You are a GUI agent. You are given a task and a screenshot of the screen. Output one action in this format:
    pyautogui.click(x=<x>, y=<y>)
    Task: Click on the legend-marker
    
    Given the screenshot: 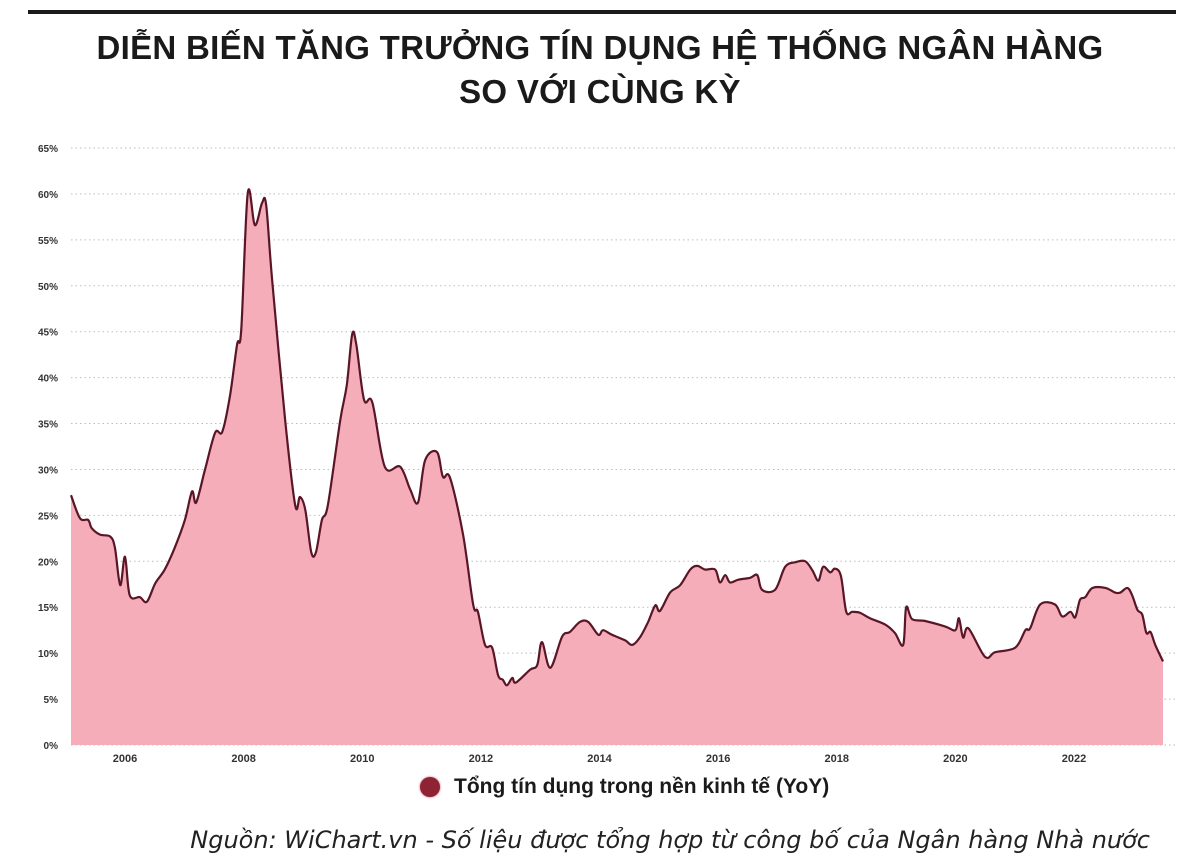 What is the action you would take?
    pyautogui.click(x=430, y=787)
    